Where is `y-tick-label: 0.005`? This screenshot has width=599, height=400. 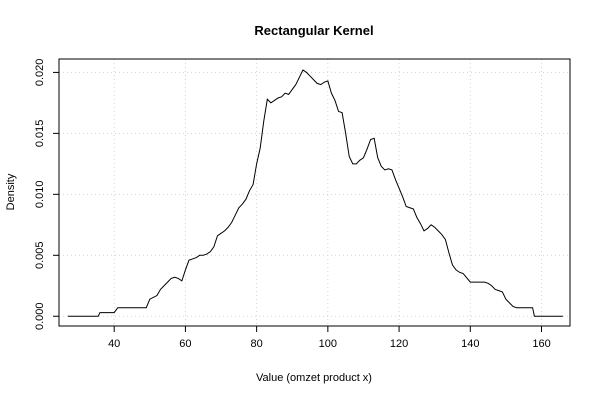
y-tick-label: 0.005 is located at coordinates (40, 256).